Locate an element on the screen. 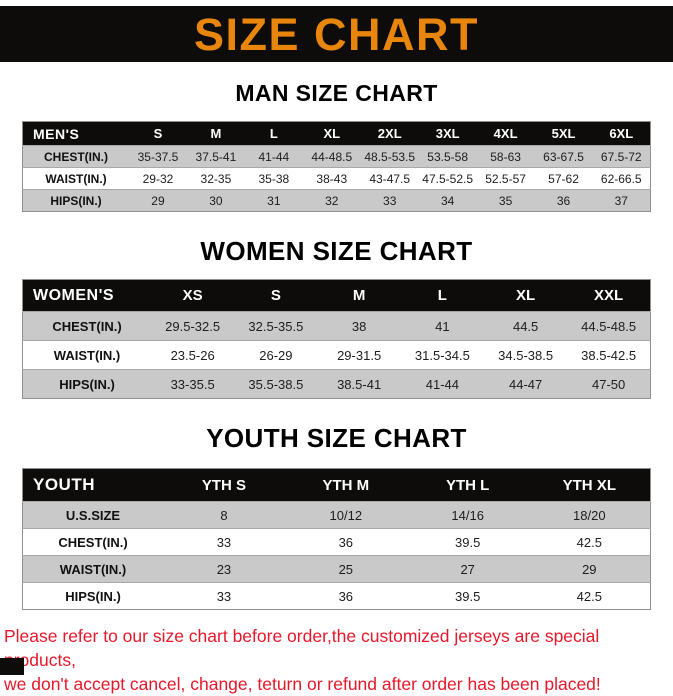 This screenshot has height=696, width=673. table-cell: 32.5-35.5 is located at coordinates (276, 326).